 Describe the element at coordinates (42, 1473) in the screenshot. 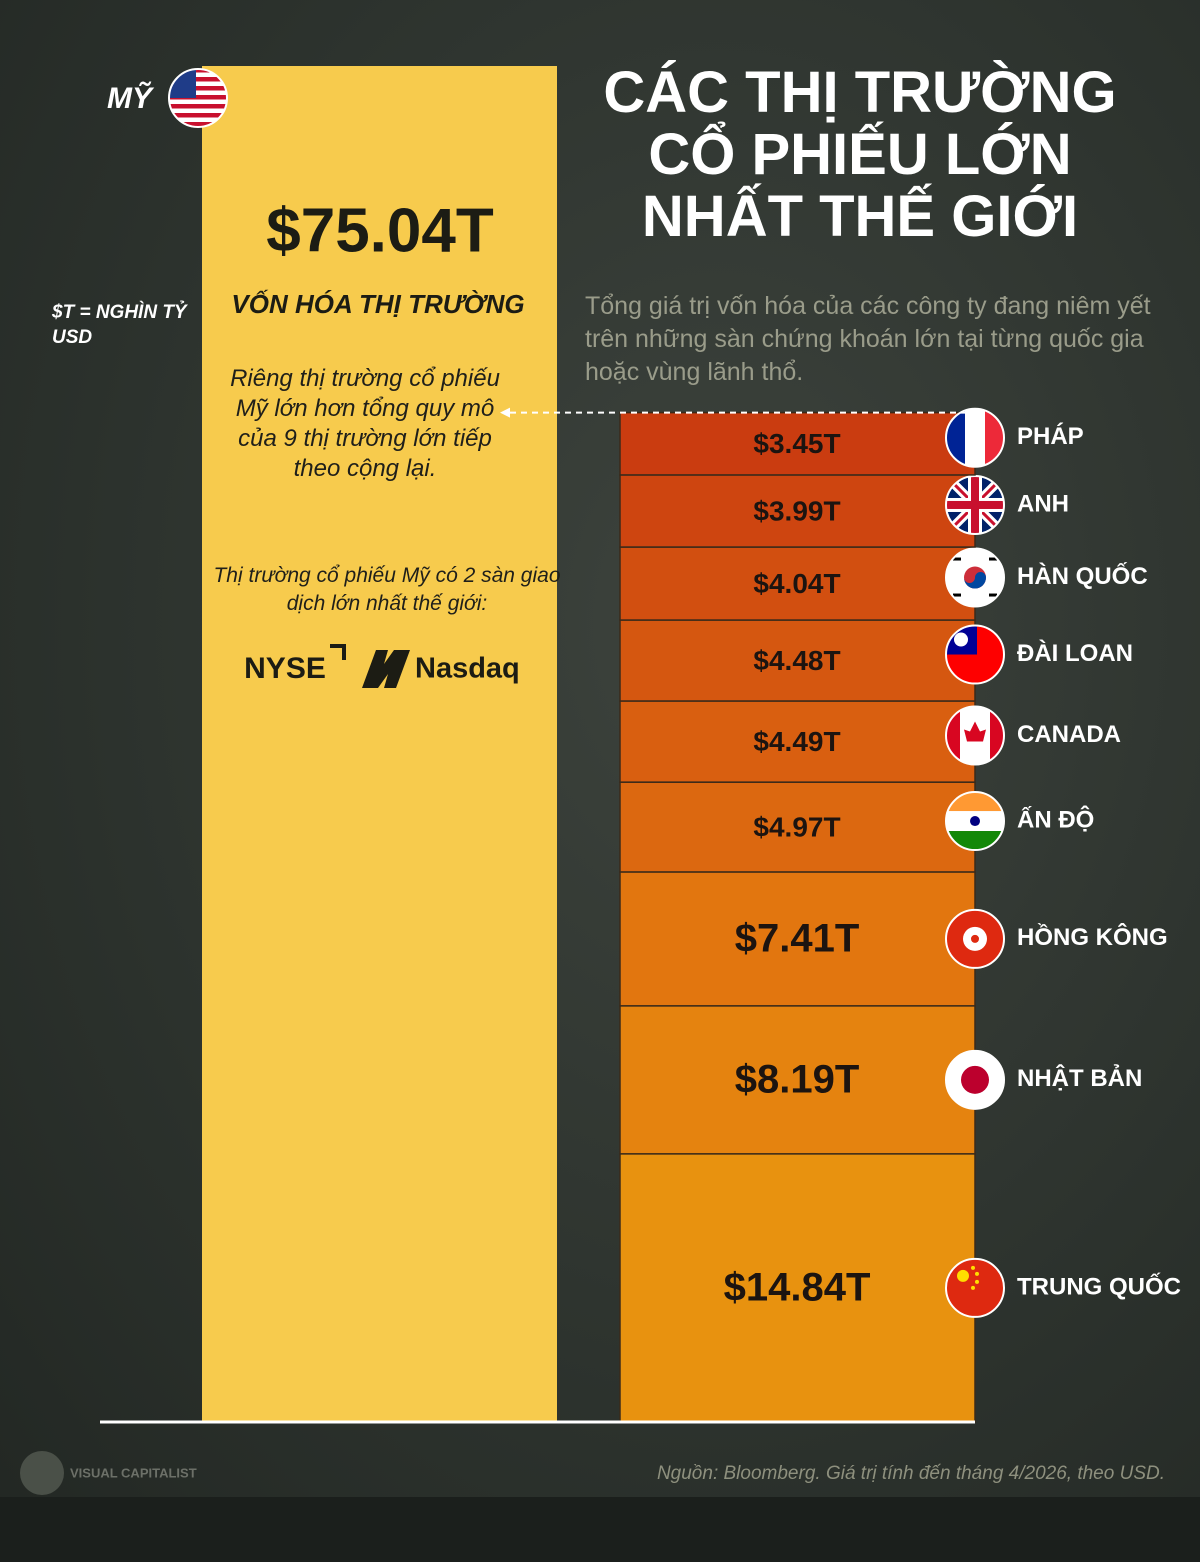

I see `brand-icon` at that location.